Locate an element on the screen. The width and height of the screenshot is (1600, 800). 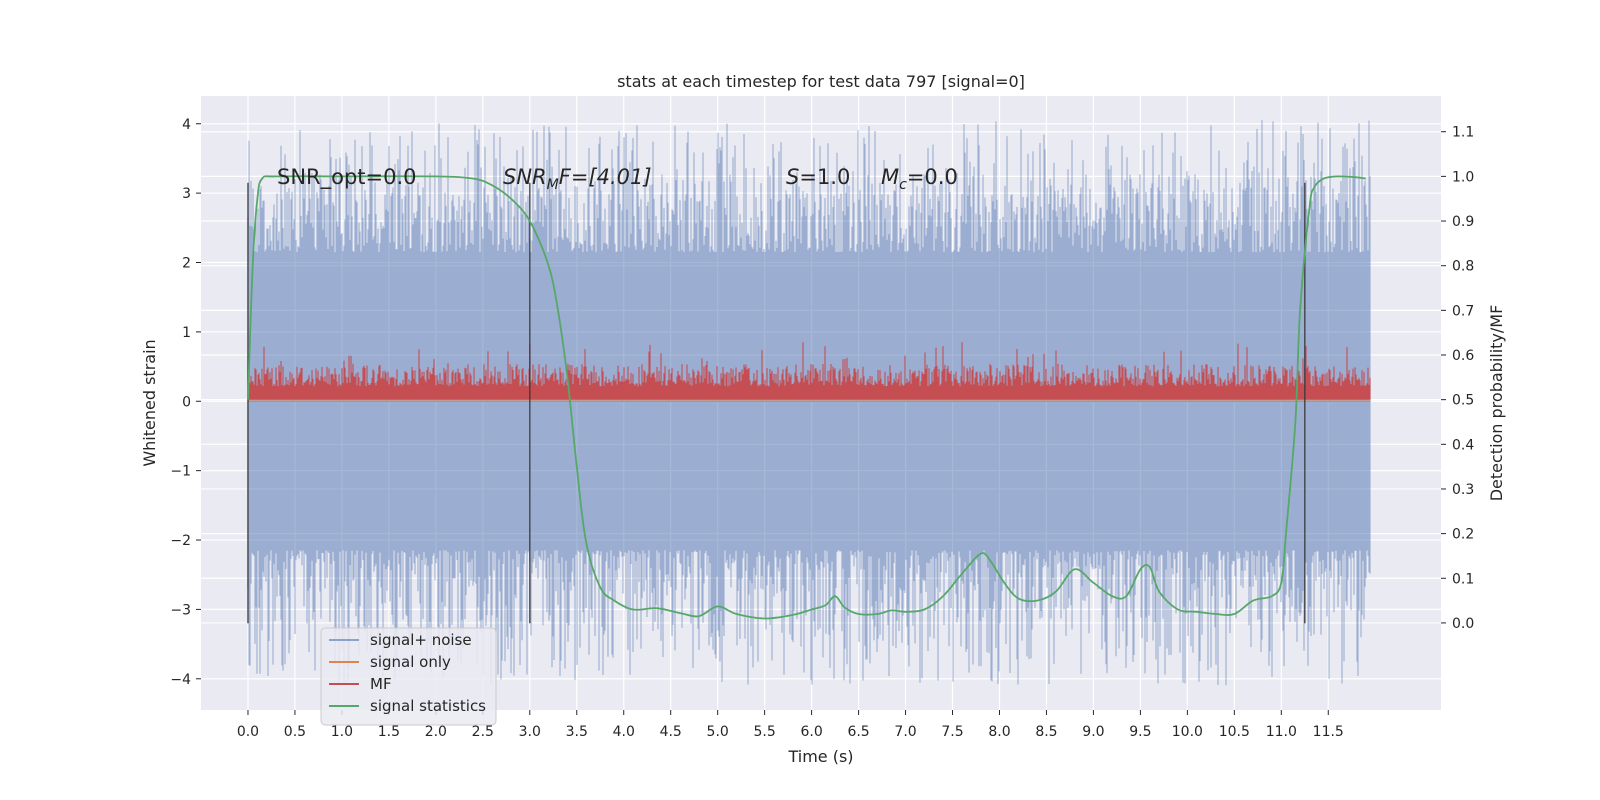
y2-tick-label: 1.0 is located at coordinates (1463, 177).